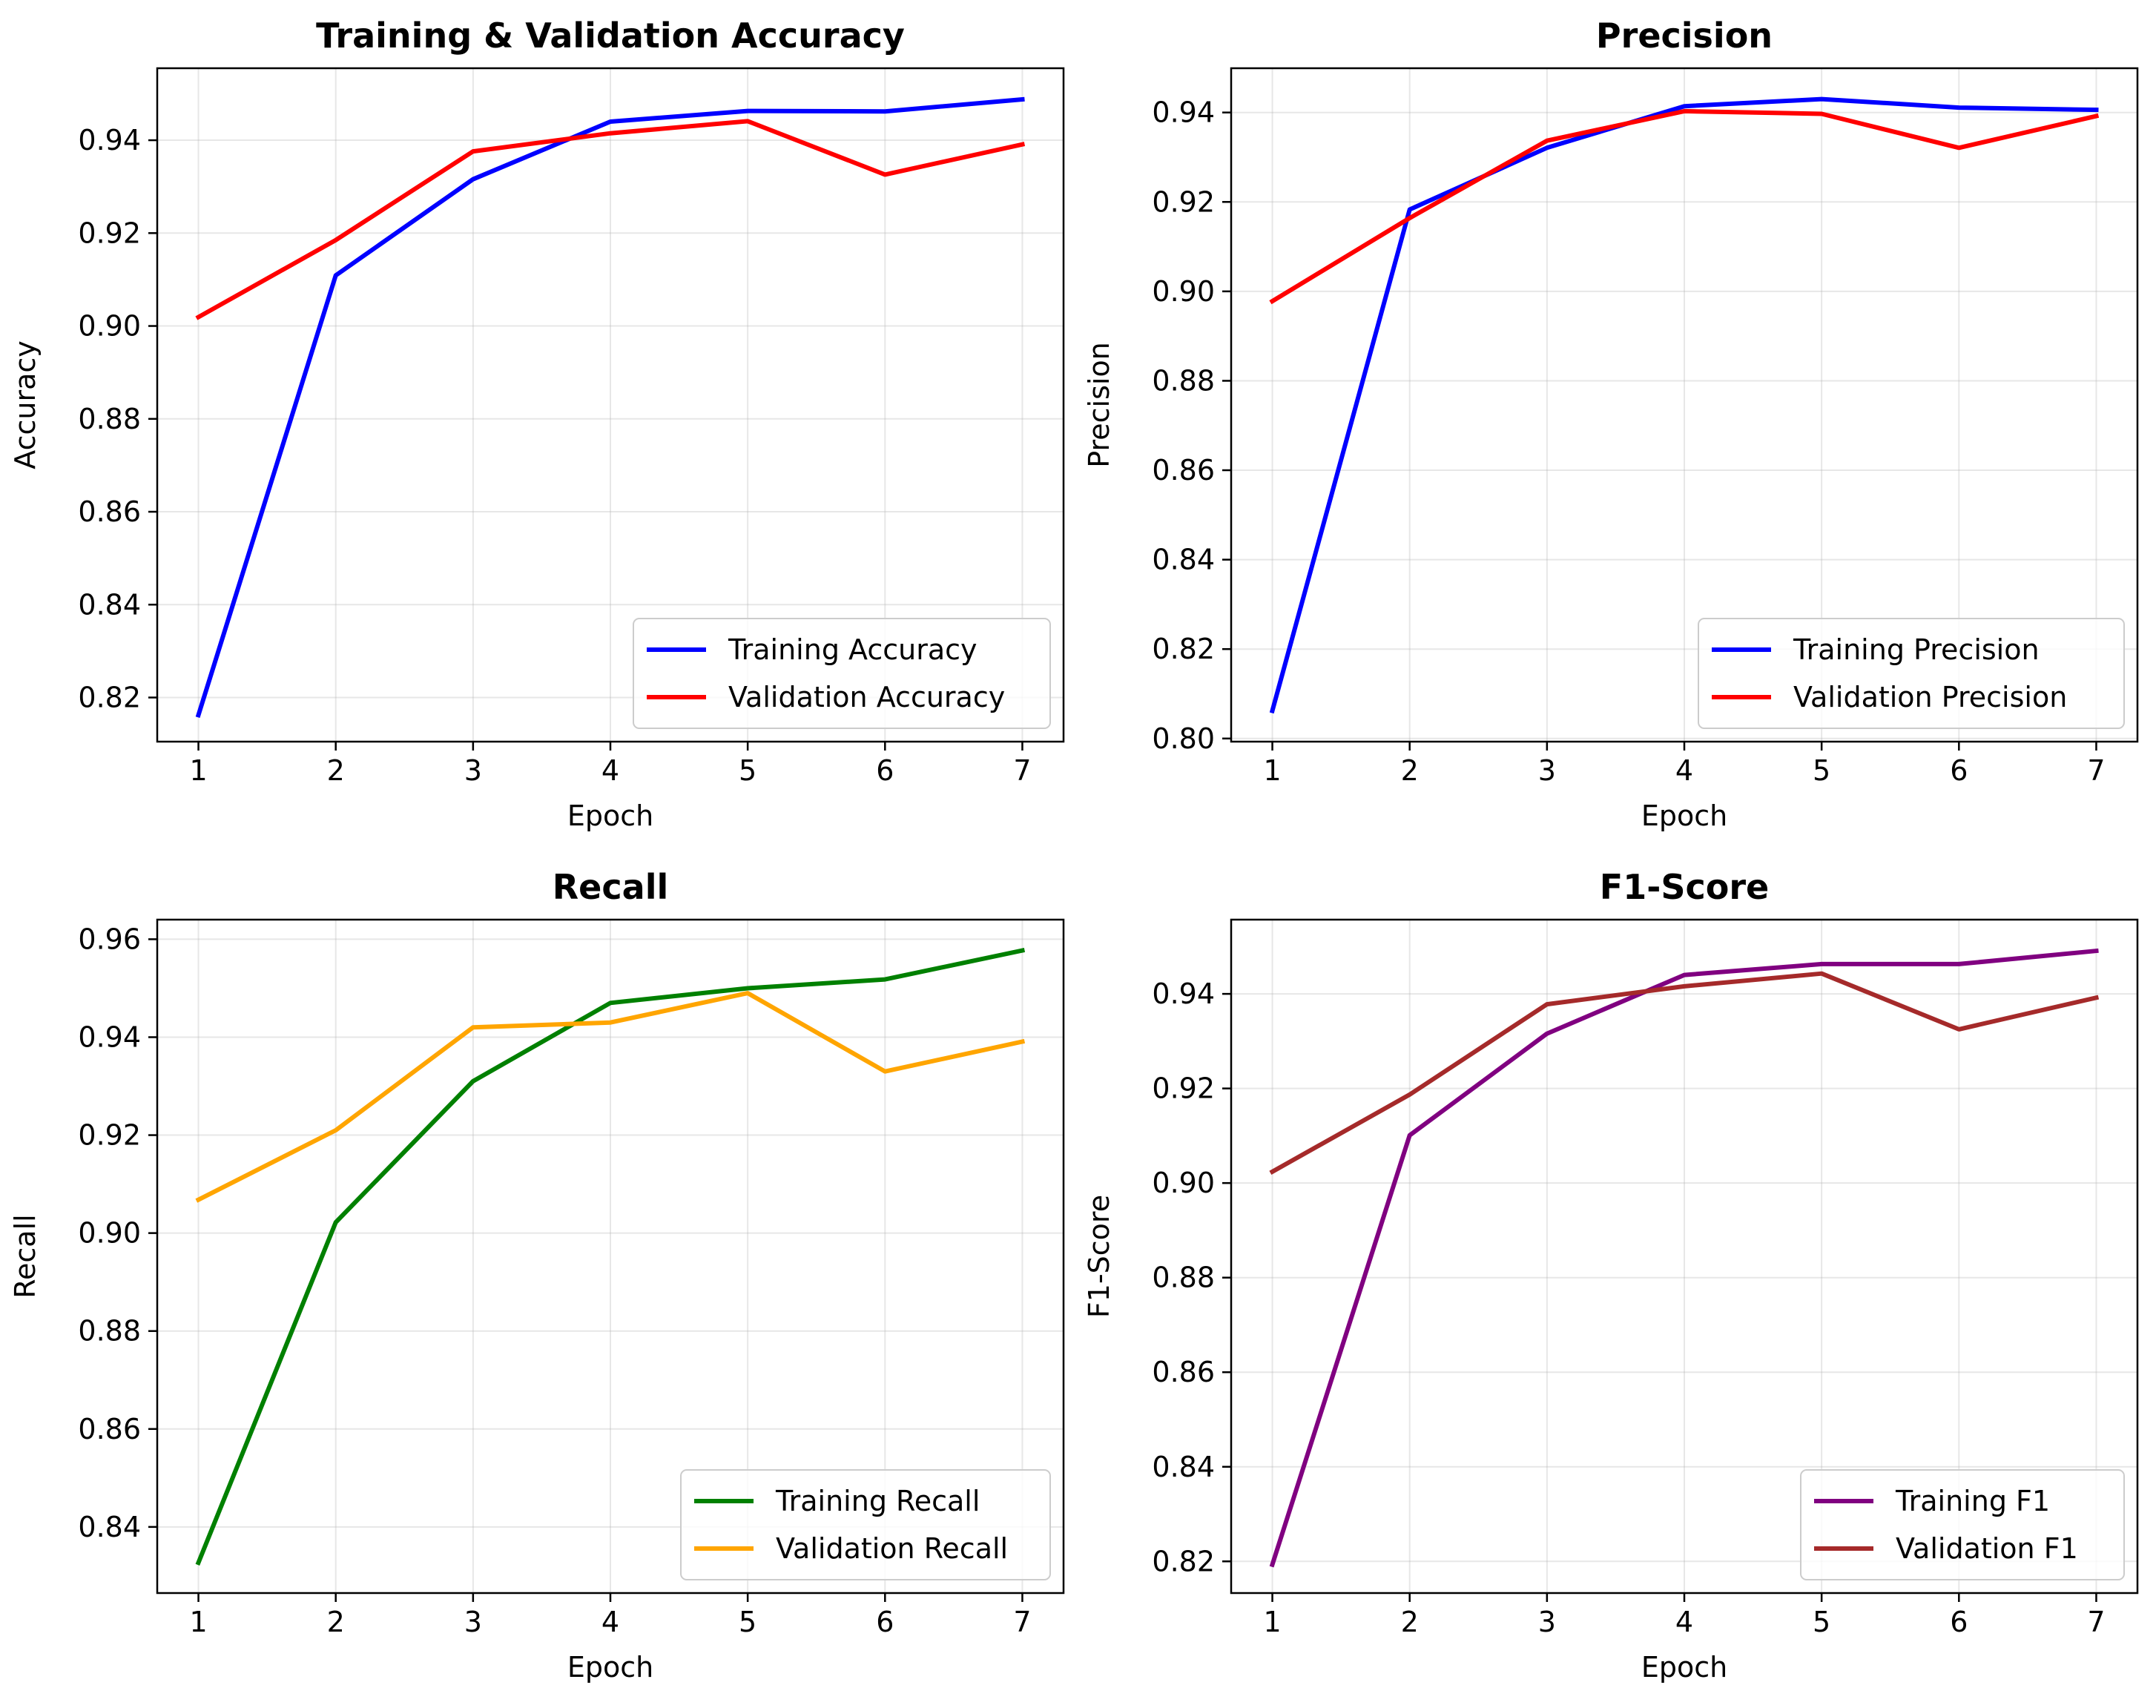  What do you see at coordinates (109, 939) in the screenshot?
I see `y-tick-label: 0.96` at bounding box center [109, 939].